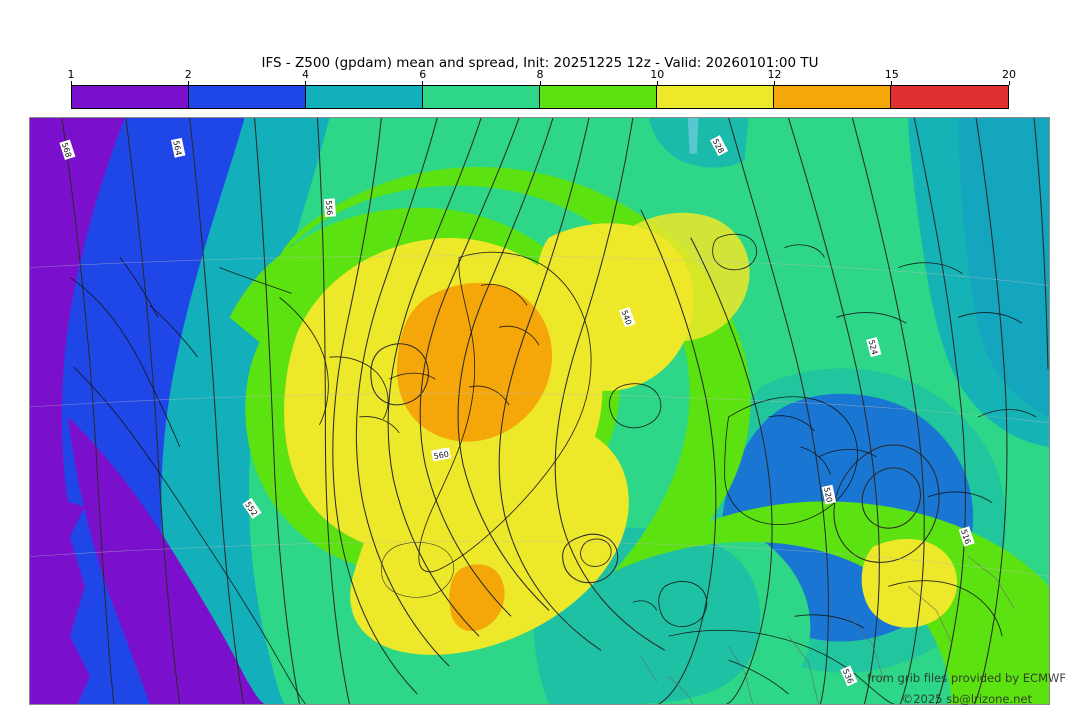  What do you see at coordinates (477, 598) in the screenshot?
I see `spread-region-orange-core-south` at bounding box center [477, 598].